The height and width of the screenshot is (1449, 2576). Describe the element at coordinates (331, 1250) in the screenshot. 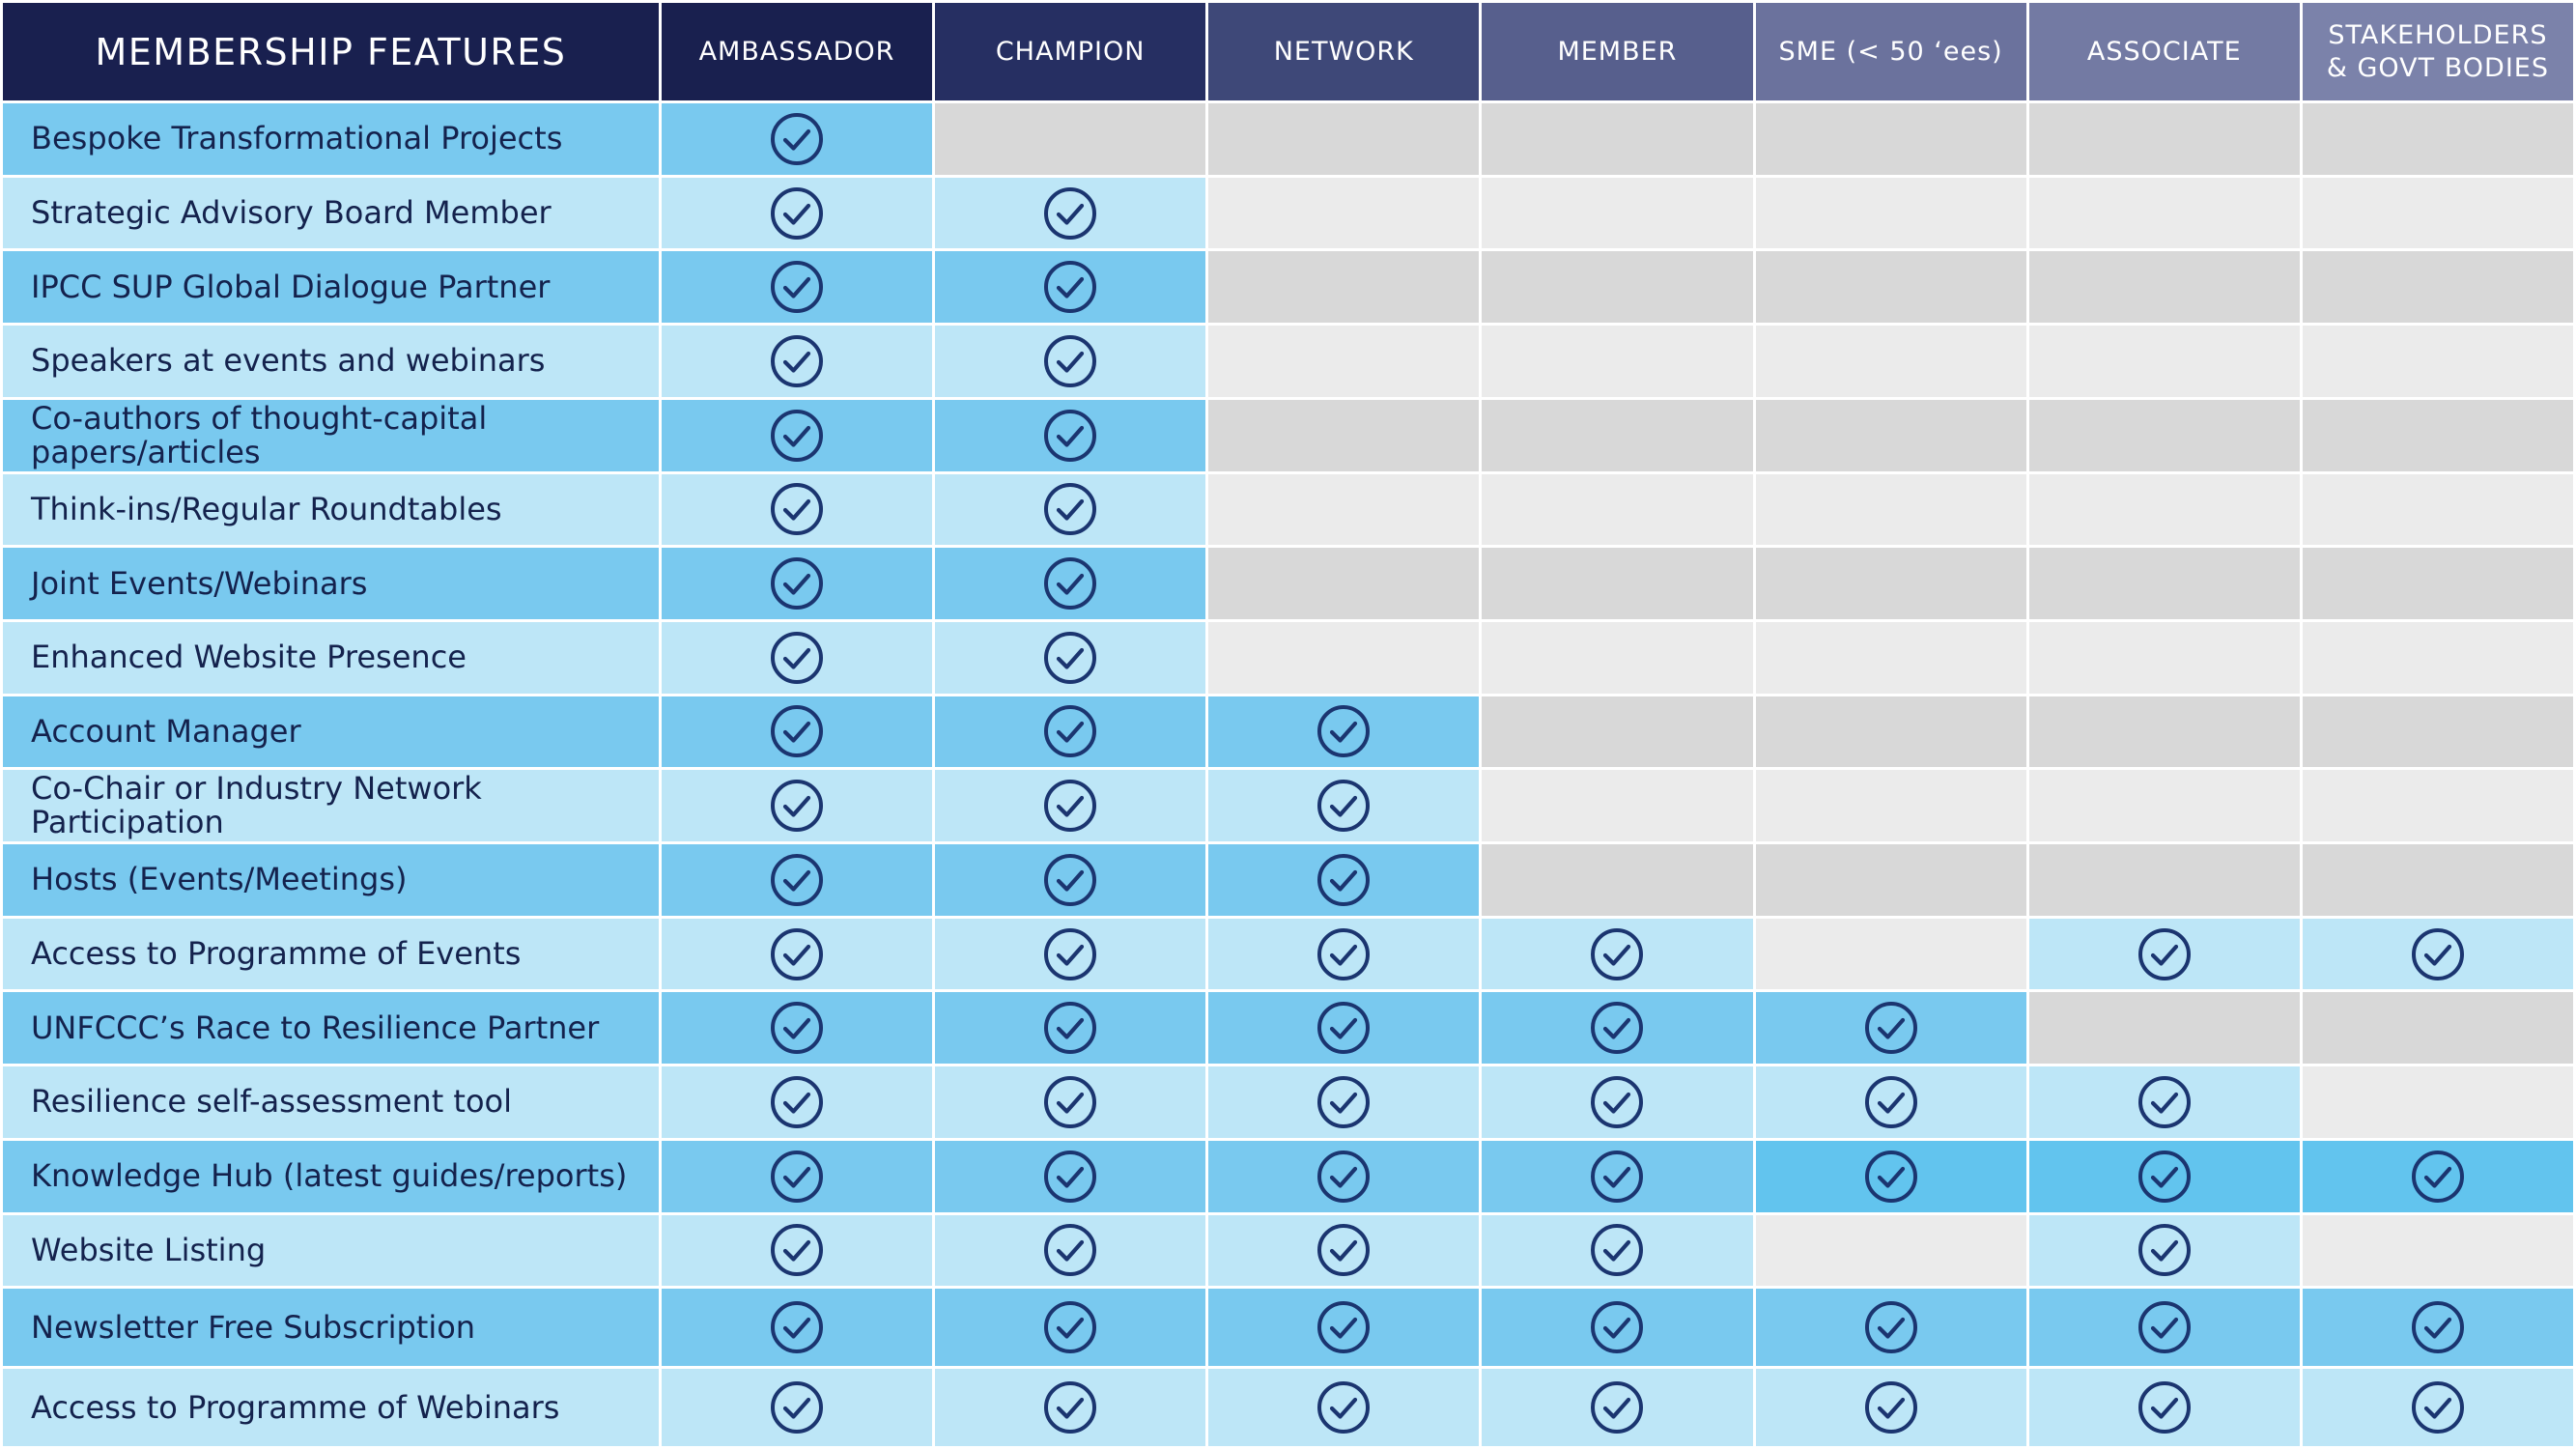

I see `feature-label: Website Listing` at that location.